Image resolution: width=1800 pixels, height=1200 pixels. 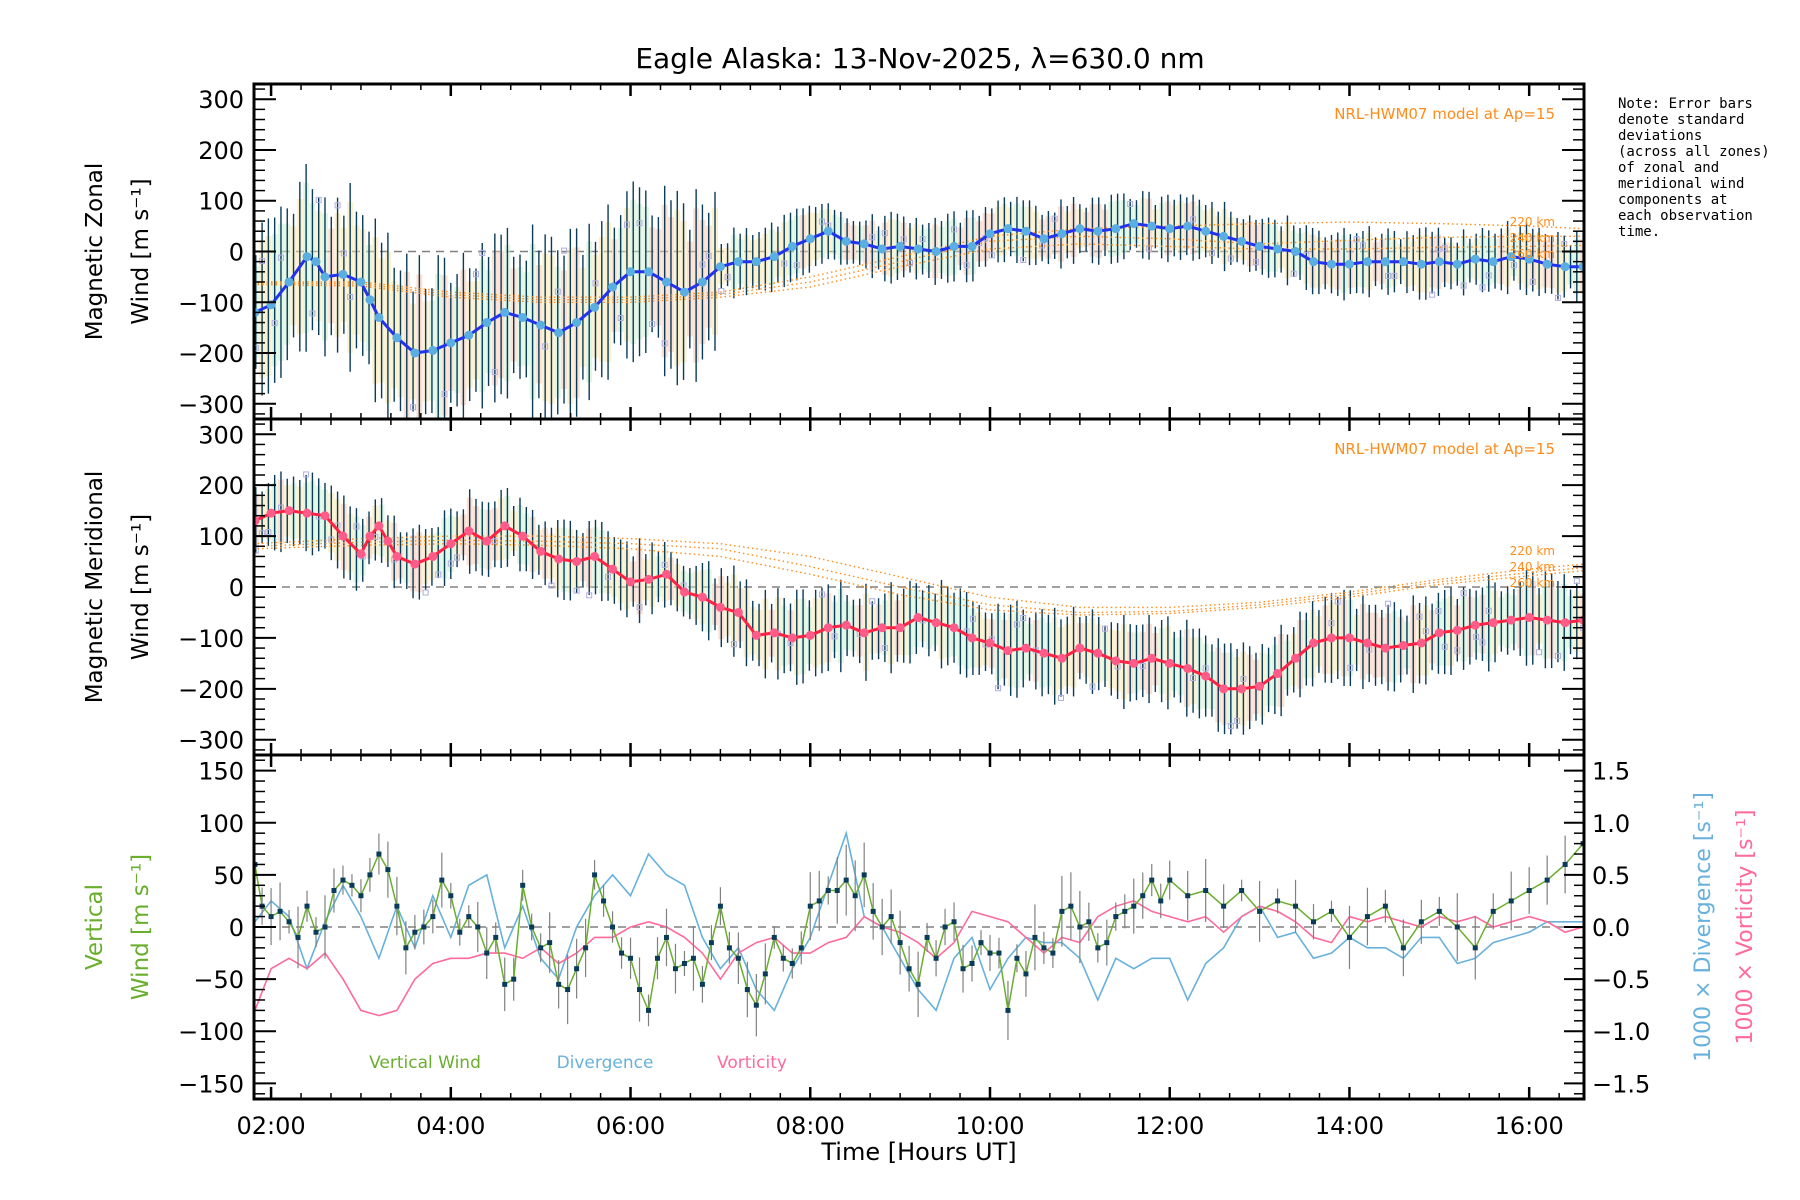 What do you see at coordinates (236, 253) in the screenshot?
I see `y-tick-label: 0` at bounding box center [236, 253].